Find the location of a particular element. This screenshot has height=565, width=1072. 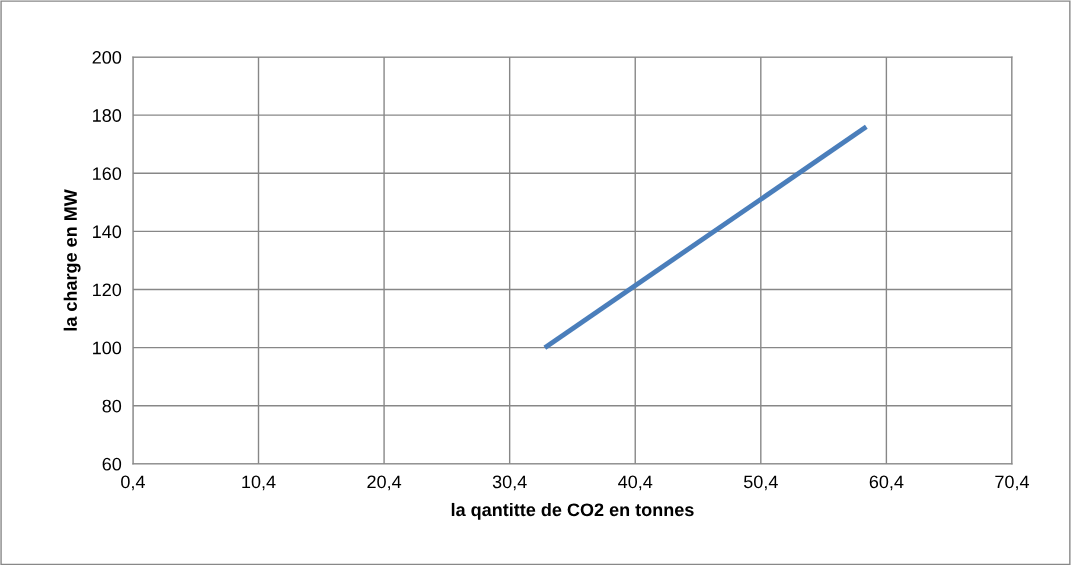

y-tick-label: 200 is located at coordinates (107, 57).